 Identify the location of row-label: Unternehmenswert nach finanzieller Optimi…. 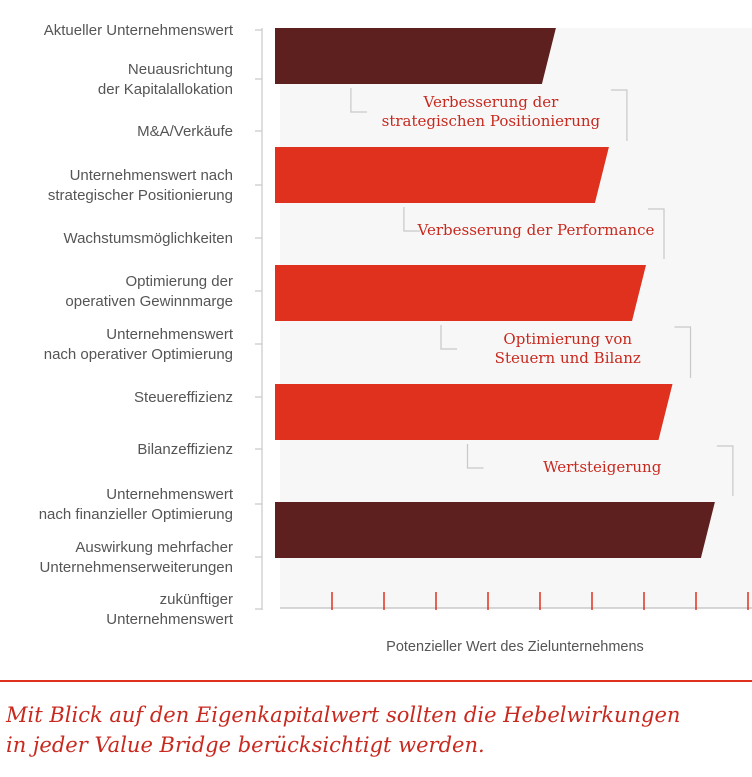
(136, 504).